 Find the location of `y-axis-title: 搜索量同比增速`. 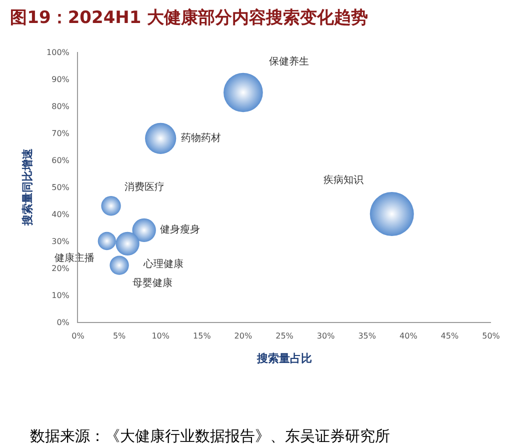

y-axis-title: 搜索量同比增速 is located at coordinates (27, 187).